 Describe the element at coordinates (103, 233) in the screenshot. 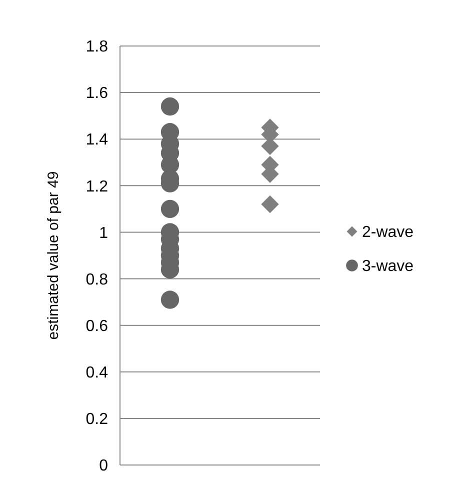

I see `y-tick-label: 1` at that location.